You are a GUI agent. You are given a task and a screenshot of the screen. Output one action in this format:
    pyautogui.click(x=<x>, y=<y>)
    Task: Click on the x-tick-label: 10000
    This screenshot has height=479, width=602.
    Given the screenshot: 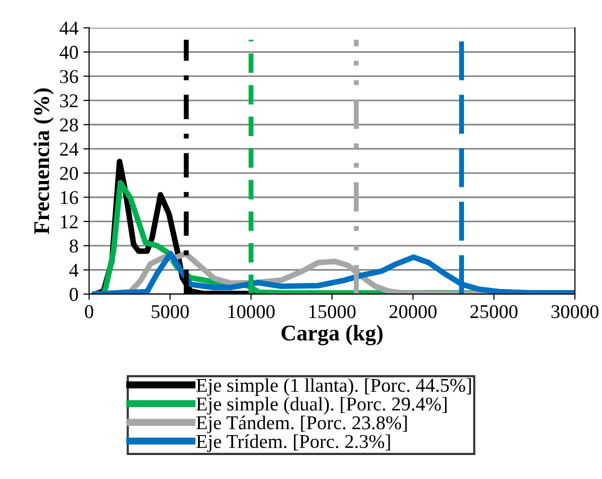 What is the action you would take?
    pyautogui.click(x=251, y=311)
    